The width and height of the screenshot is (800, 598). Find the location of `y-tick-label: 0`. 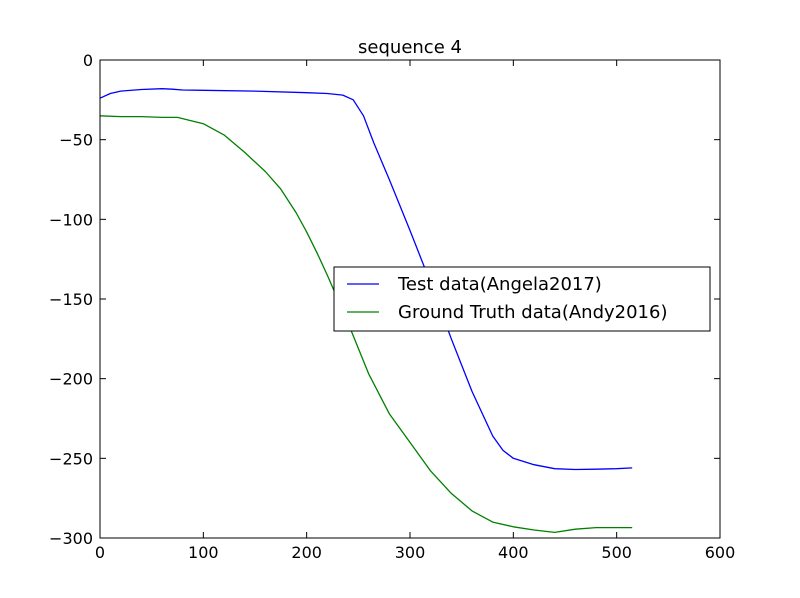

y-tick-label: 0 is located at coordinates (88, 60).